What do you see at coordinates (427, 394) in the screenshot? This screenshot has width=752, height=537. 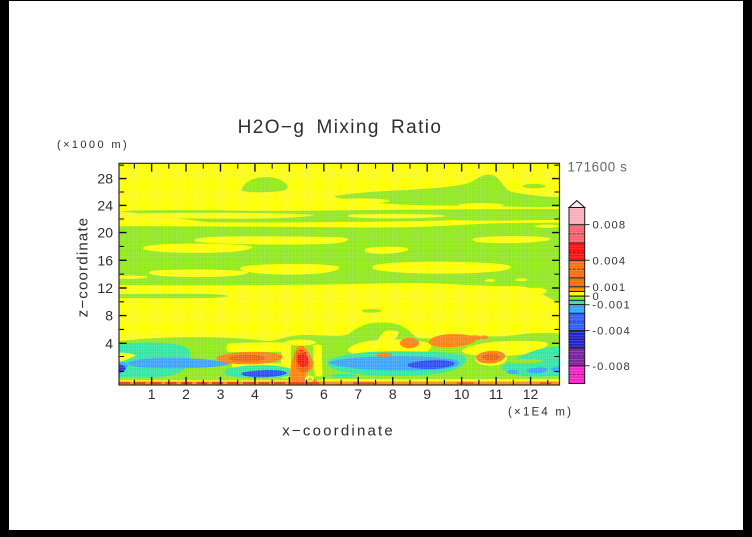 I see `svg-text: 9` at bounding box center [427, 394].